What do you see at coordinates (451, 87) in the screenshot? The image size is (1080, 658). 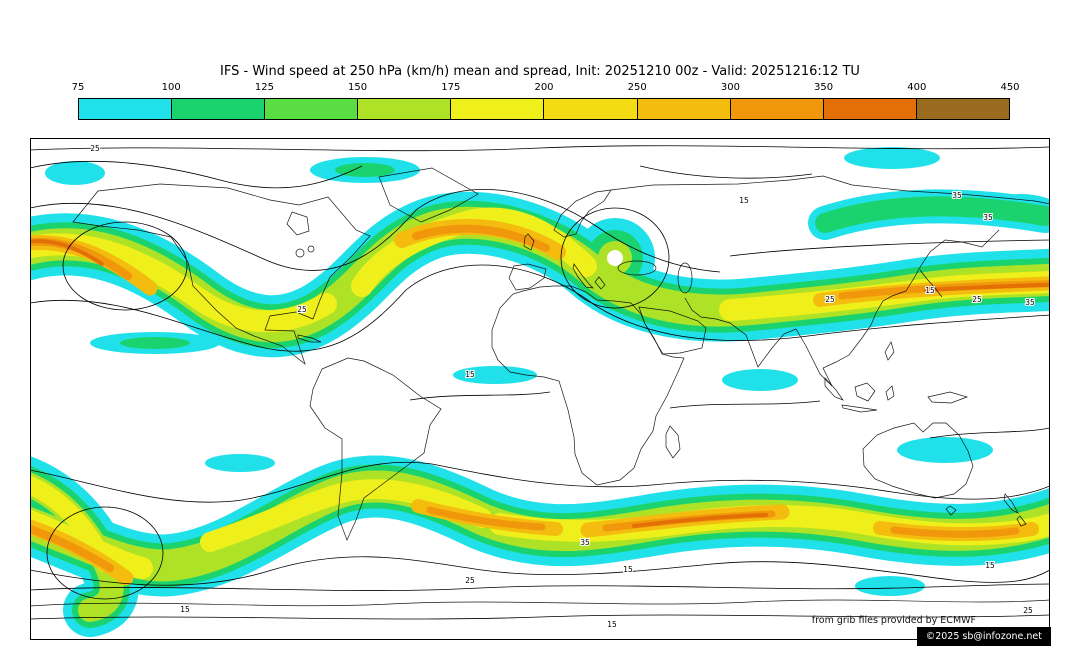 I see `colorbar-label: 175` at bounding box center [451, 87].